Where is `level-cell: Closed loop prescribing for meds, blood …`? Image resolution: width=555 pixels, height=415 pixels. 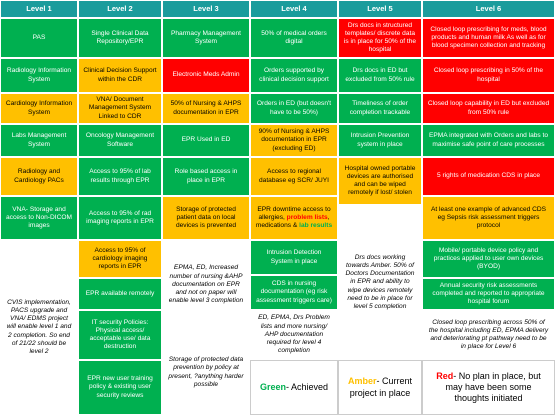 level-cell: Closed loop prescribing for meds, blood … is located at coordinates (488, 38).